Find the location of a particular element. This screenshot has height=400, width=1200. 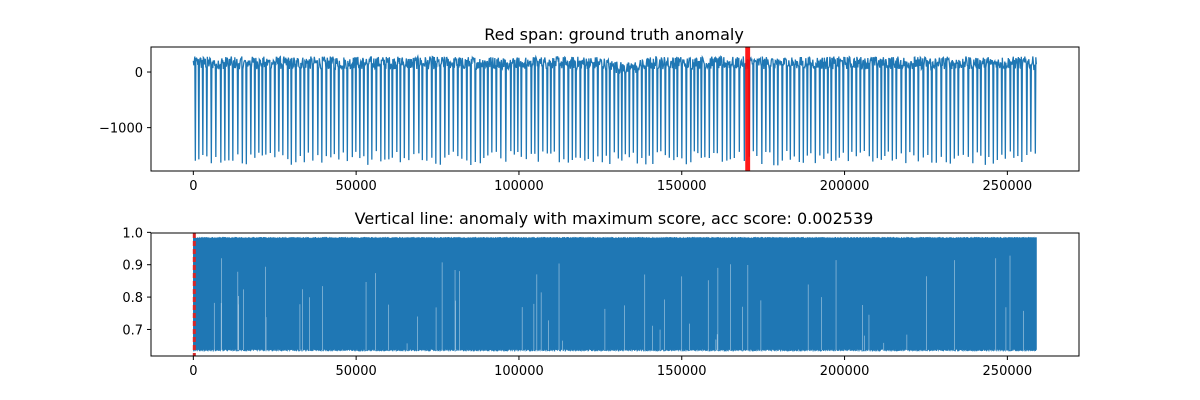

top-chart-title: Red span: ground truth anomaly is located at coordinates (614, 34).